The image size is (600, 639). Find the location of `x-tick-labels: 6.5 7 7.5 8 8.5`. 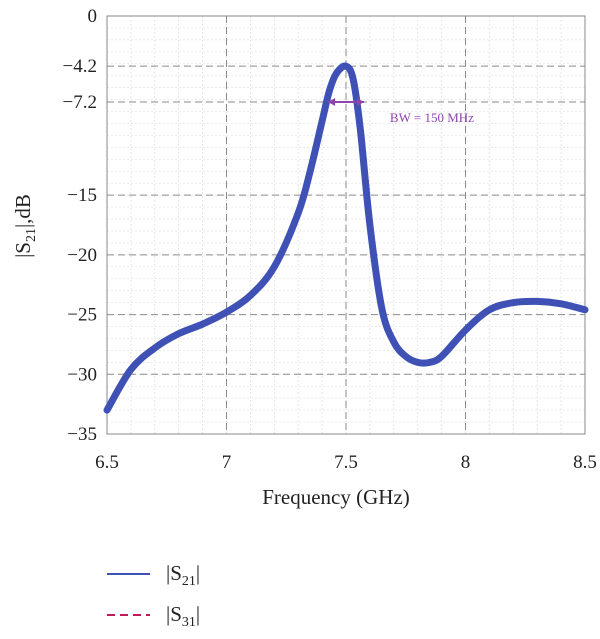

x-tick-labels: 6.5 7 7.5 8 8.5 is located at coordinates (346, 462).